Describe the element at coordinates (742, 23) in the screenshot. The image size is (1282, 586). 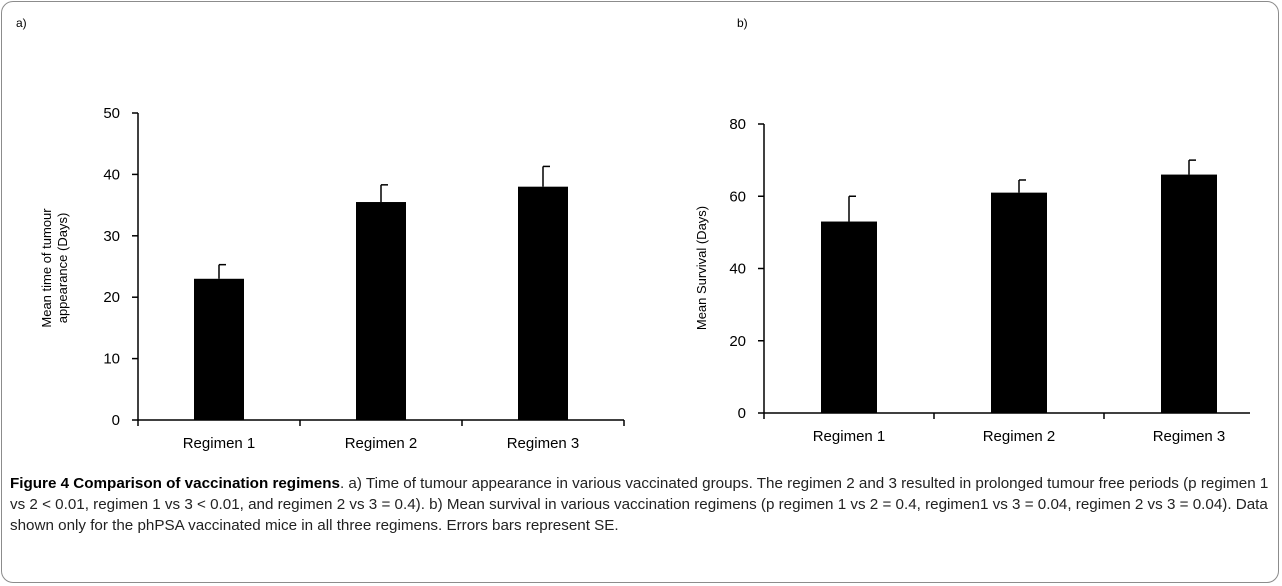
I see `panel-b-label: b)` at that location.